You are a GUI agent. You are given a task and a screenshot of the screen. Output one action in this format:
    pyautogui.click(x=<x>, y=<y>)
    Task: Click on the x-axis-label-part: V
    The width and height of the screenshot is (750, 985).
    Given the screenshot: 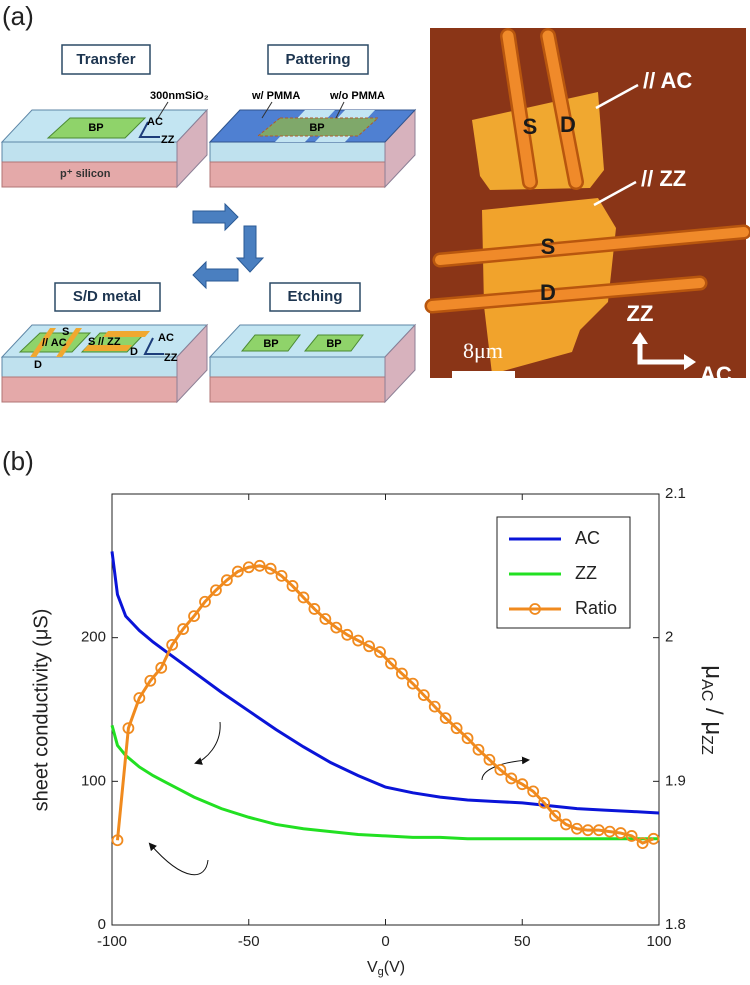 What is the action you would take?
    pyautogui.click(x=372, y=967)
    